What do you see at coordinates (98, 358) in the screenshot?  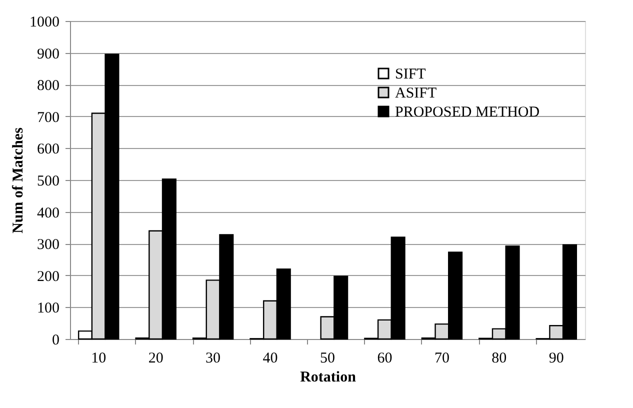 I see `x-tick-label: 10` at bounding box center [98, 358].